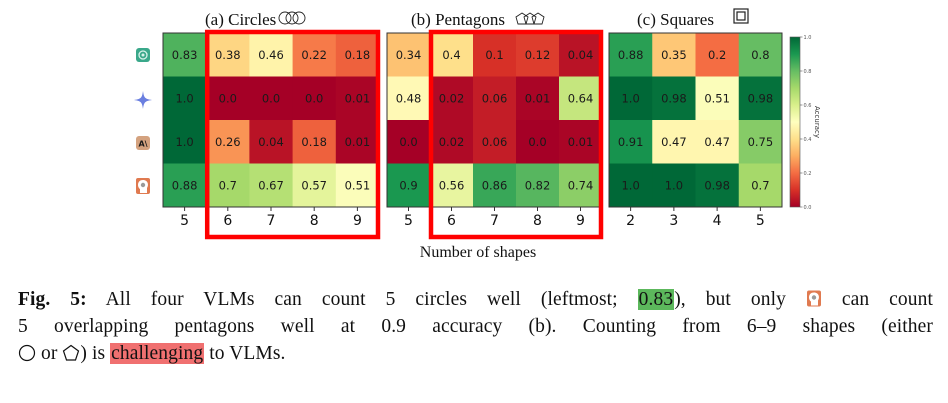  I want to click on gemini-icon, so click(143, 100).